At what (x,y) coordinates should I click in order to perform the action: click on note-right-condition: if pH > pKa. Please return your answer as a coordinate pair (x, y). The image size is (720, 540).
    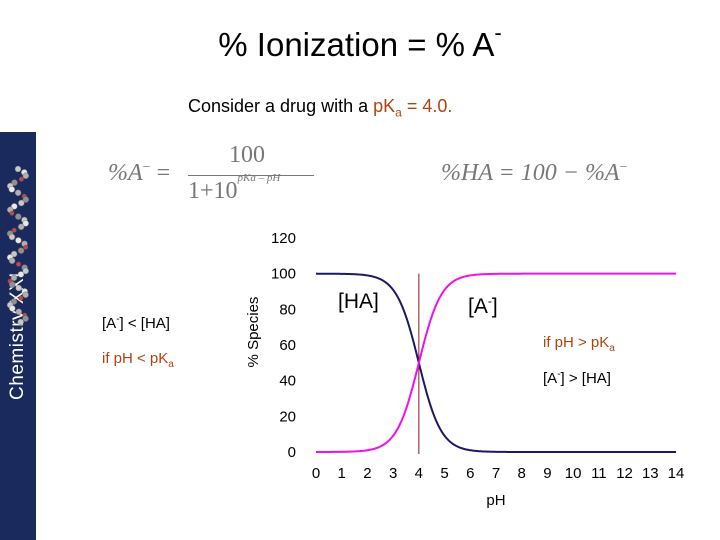
    Looking at the image, I should click on (579, 344).